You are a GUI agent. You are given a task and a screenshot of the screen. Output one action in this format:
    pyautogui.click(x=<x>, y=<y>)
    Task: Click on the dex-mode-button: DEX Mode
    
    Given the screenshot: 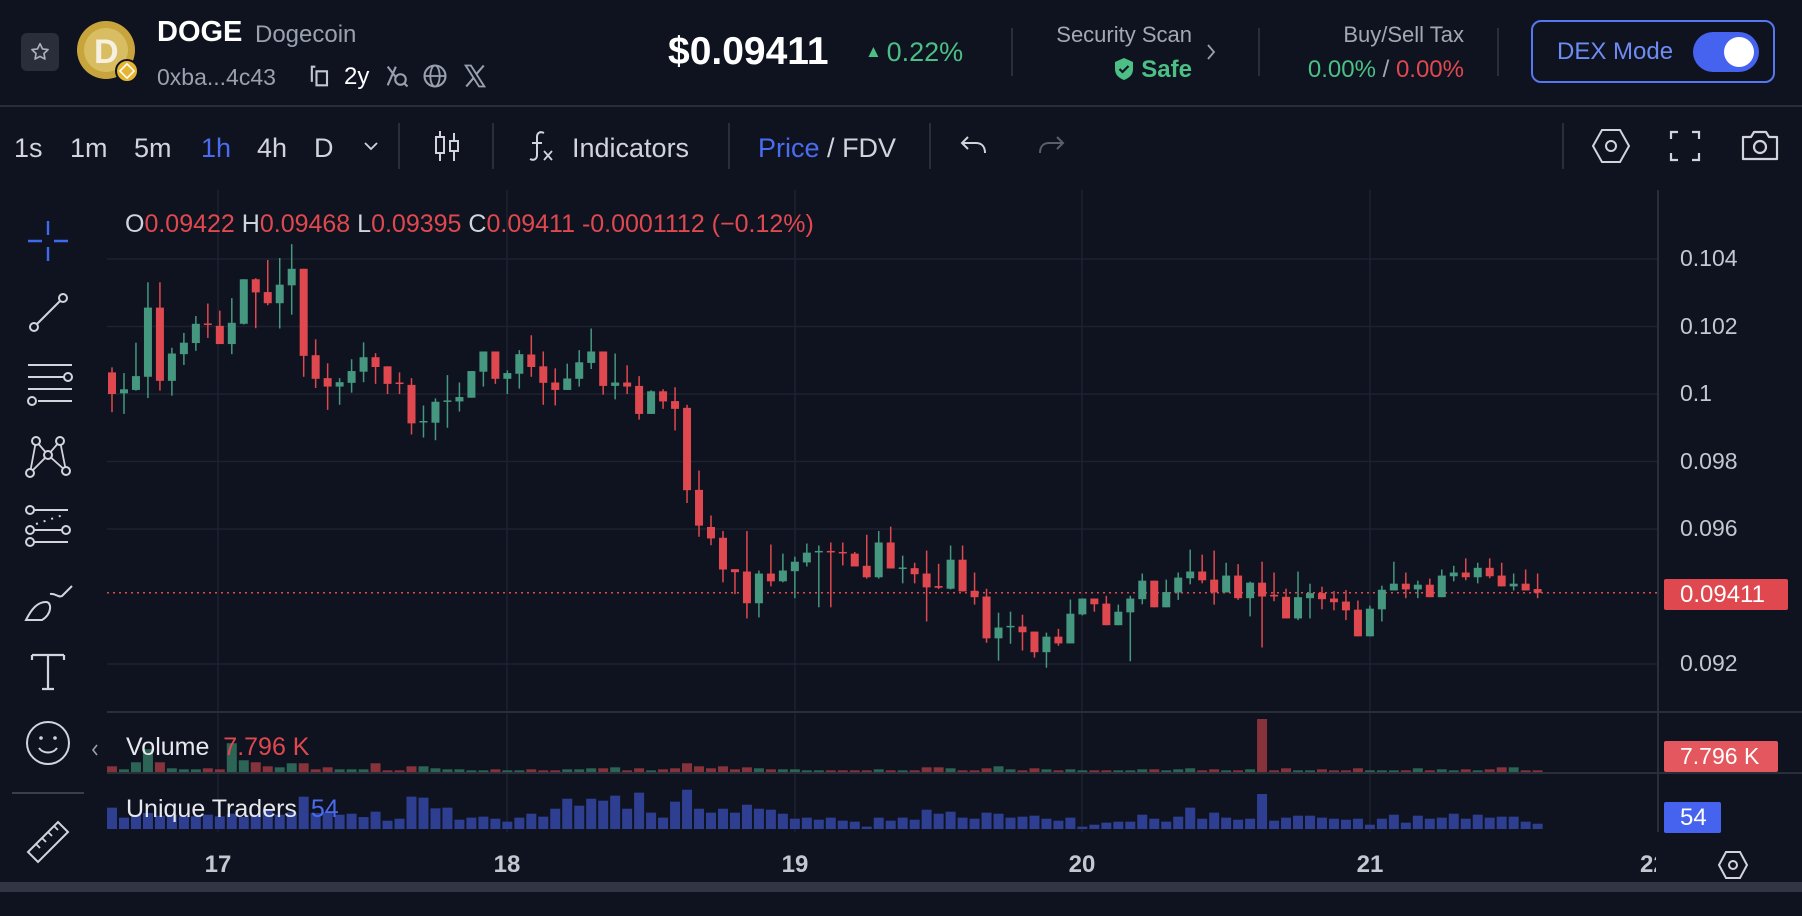 What is the action you would take?
    pyautogui.click(x=1653, y=51)
    